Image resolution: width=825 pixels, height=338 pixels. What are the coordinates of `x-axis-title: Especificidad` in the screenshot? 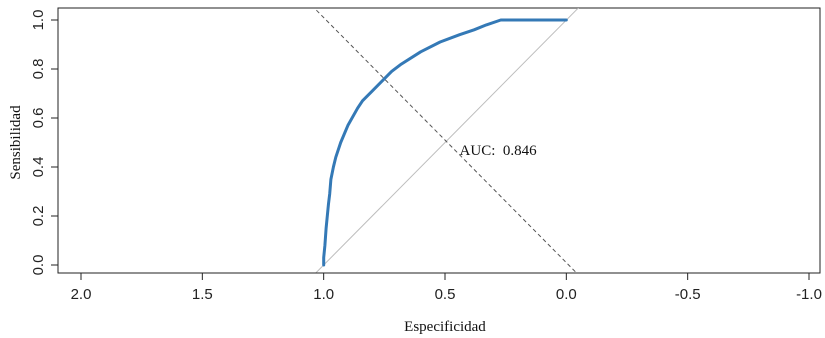 It's located at (445, 327).